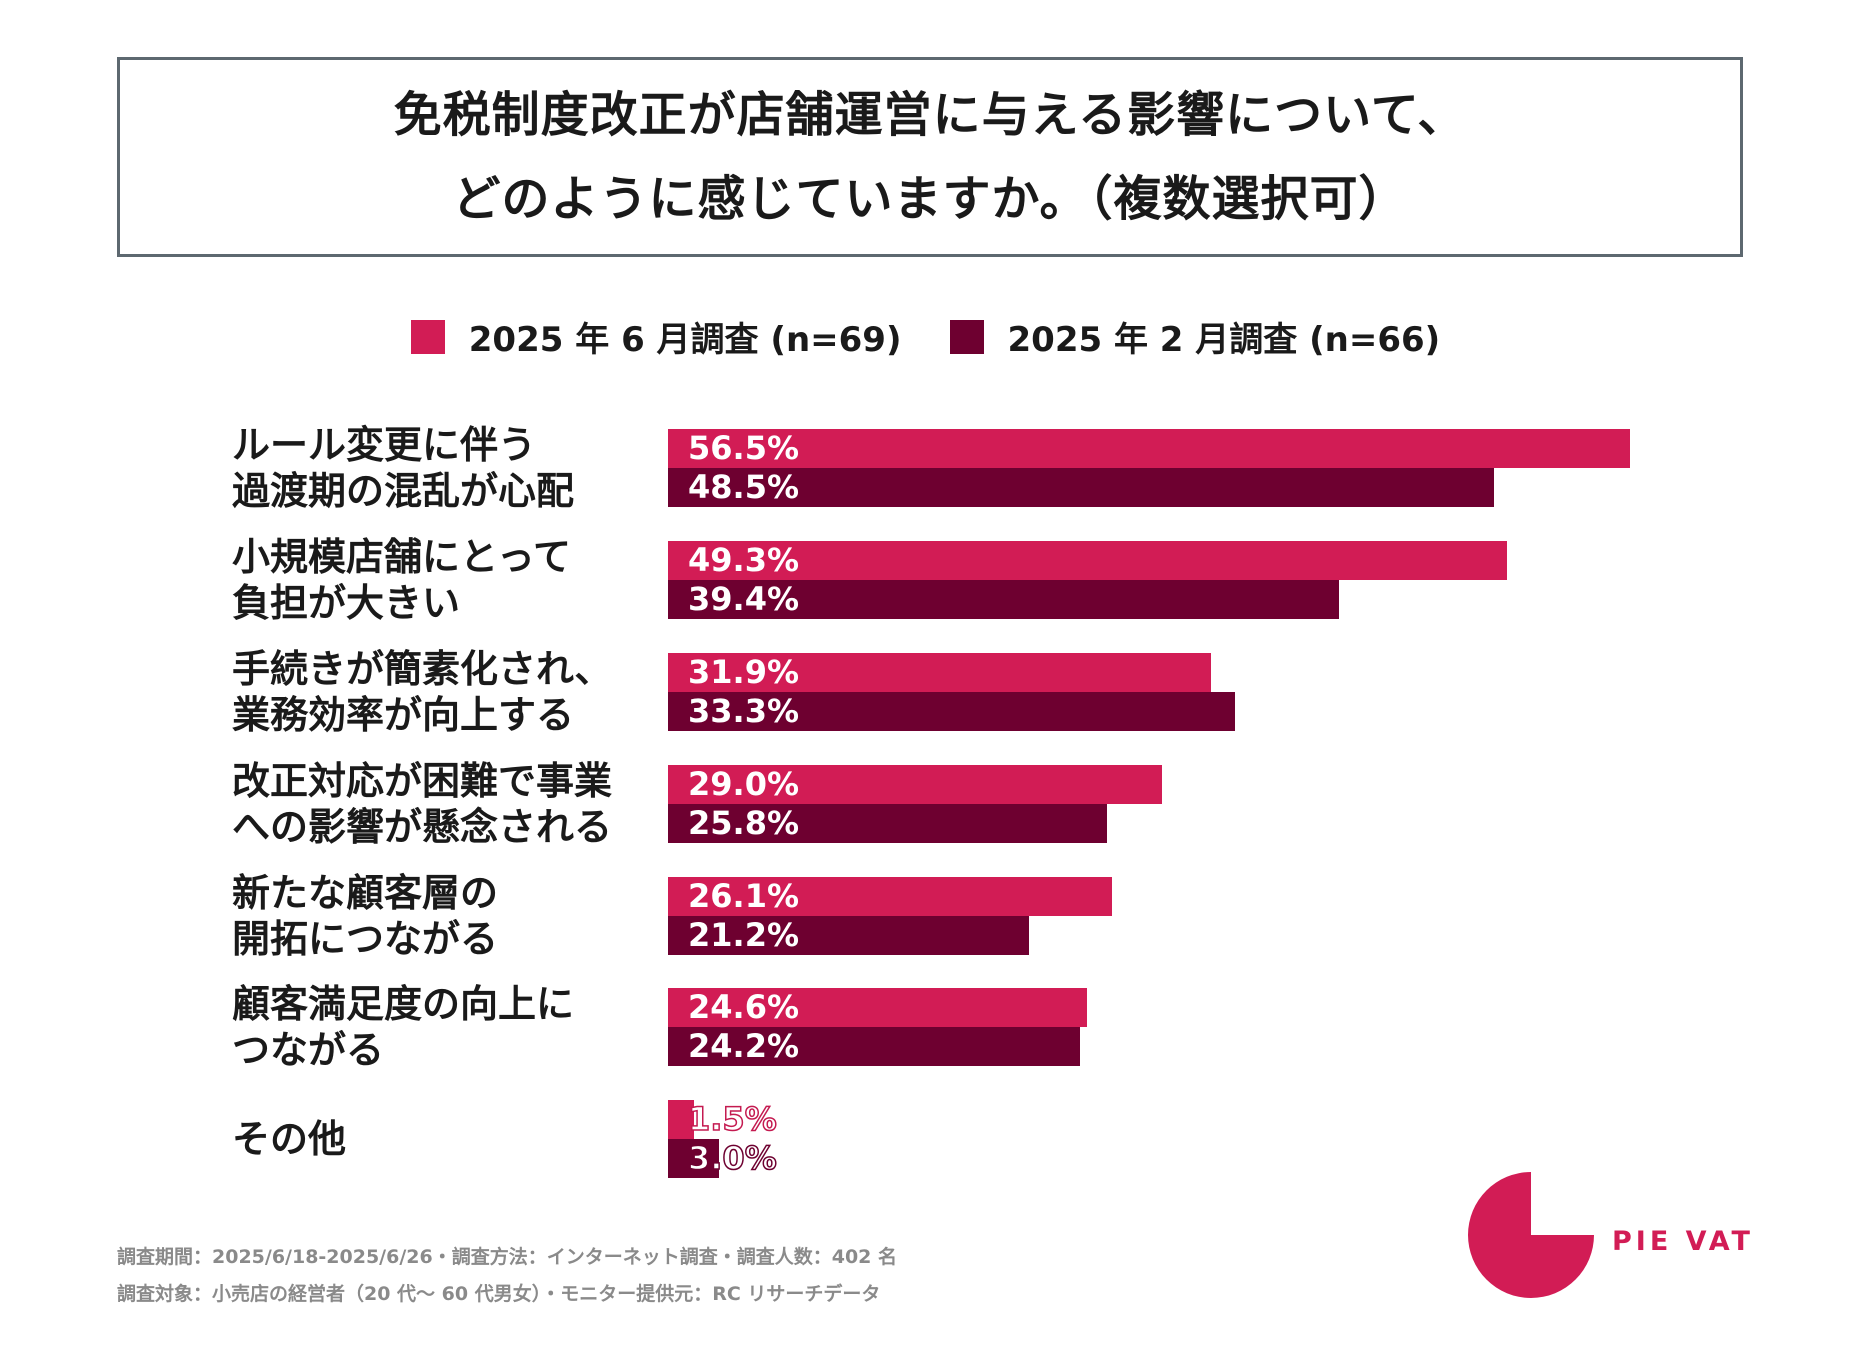 The height and width of the screenshot is (1350, 1851). I want to click on category-label-line: つながる, so click(308, 1050).